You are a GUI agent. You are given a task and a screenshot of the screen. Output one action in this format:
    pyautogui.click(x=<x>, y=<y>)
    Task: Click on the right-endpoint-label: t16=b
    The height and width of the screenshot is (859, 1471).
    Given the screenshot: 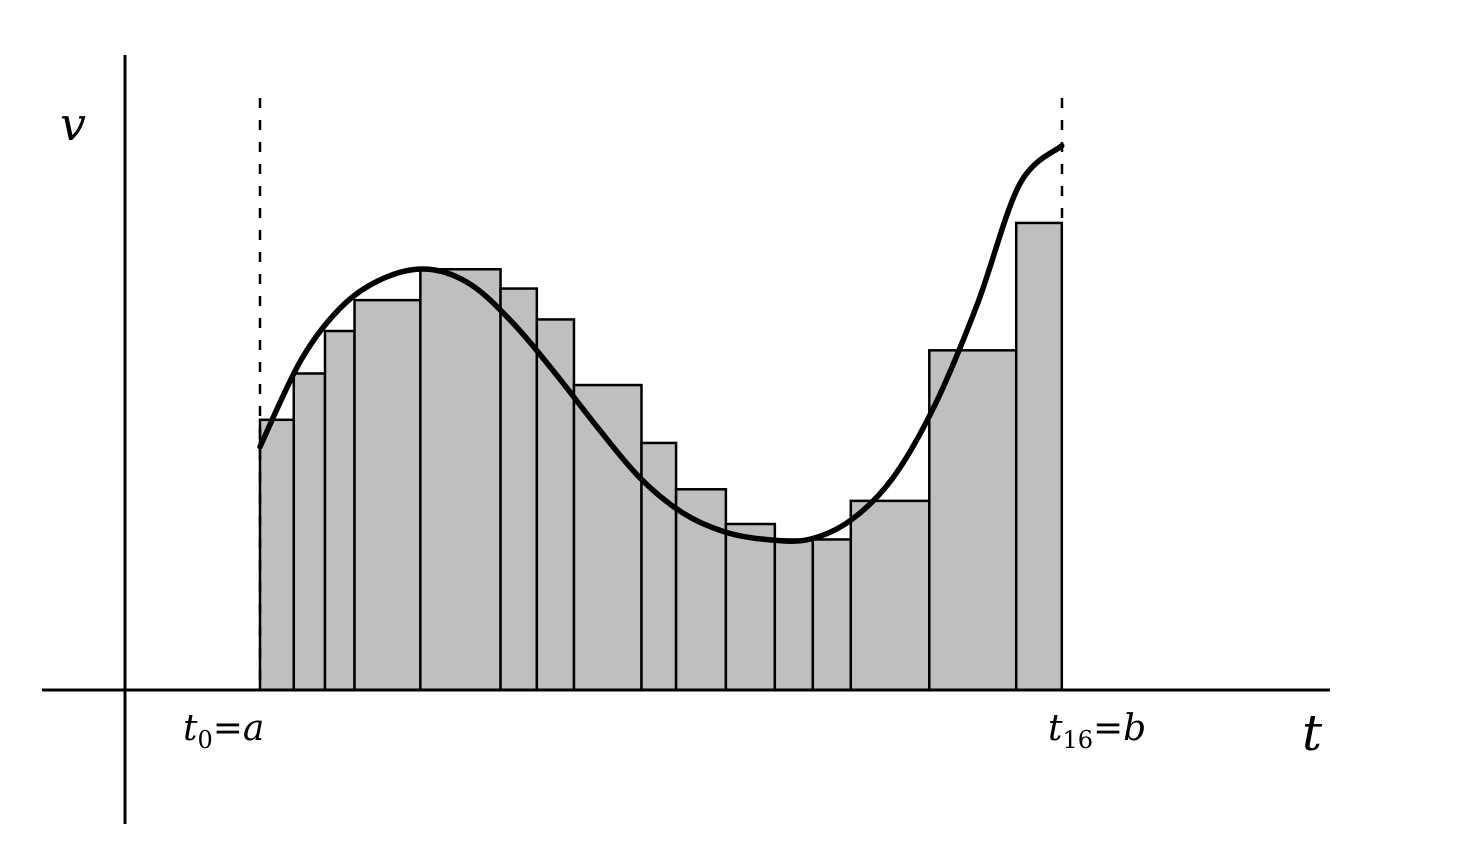 What is the action you would take?
    pyautogui.click(x=1097, y=731)
    